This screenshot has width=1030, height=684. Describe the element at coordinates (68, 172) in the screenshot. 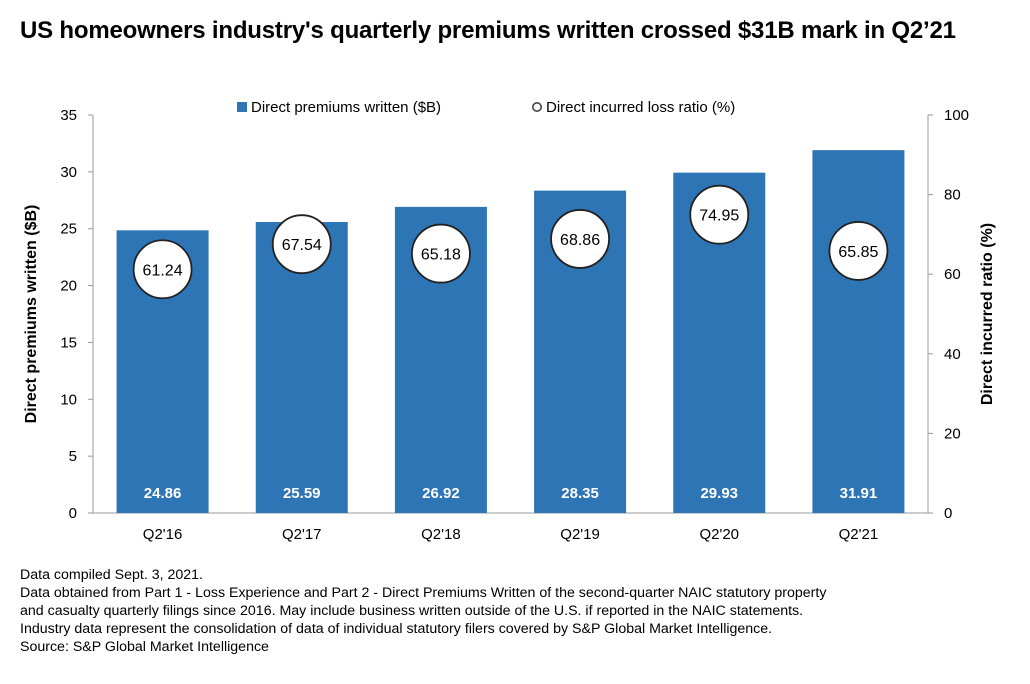

I see `left-tick-label: 30` at that location.